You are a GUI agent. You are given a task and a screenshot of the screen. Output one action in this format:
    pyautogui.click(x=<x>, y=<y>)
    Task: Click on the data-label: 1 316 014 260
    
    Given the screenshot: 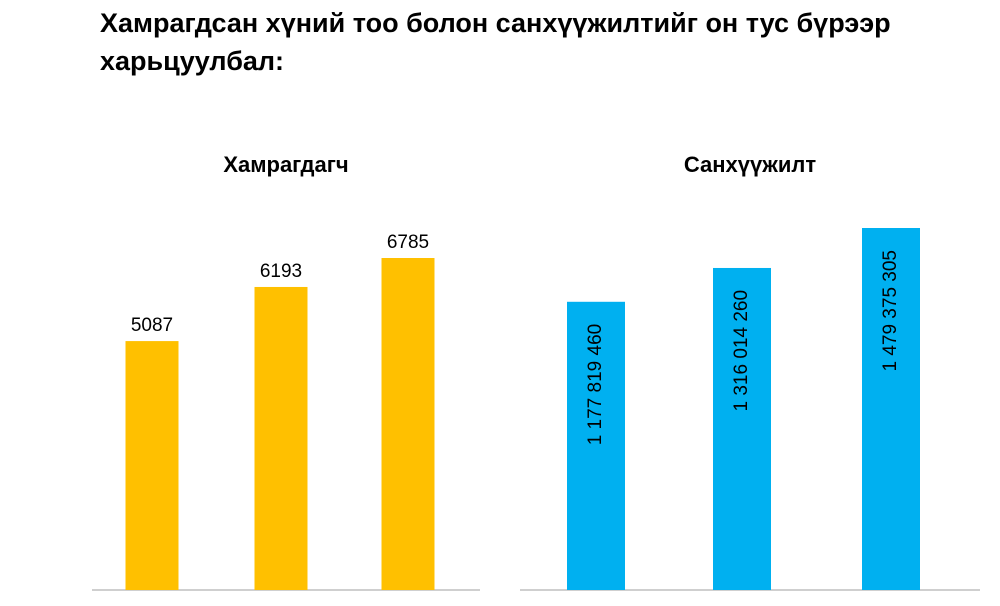 What is the action you would take?
    pyautogui.click(x=741, y=351)
    